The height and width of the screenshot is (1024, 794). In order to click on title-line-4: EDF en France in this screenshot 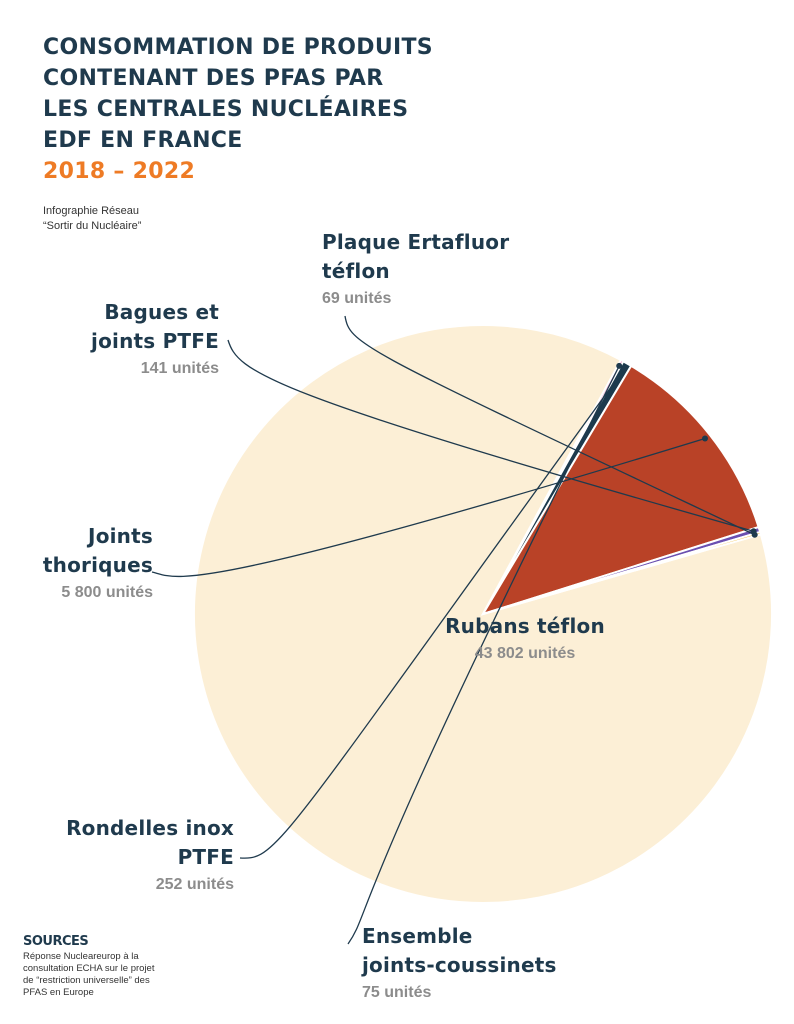, I will do `click(143, 140)`.